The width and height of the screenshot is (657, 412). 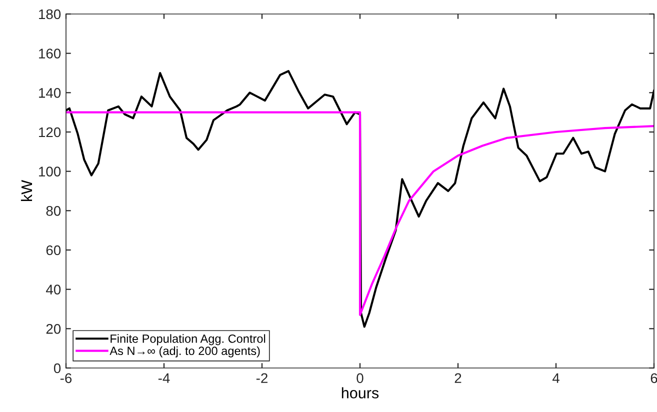 I want to click on y-tick-label: 20, so click(x=53, y=329).